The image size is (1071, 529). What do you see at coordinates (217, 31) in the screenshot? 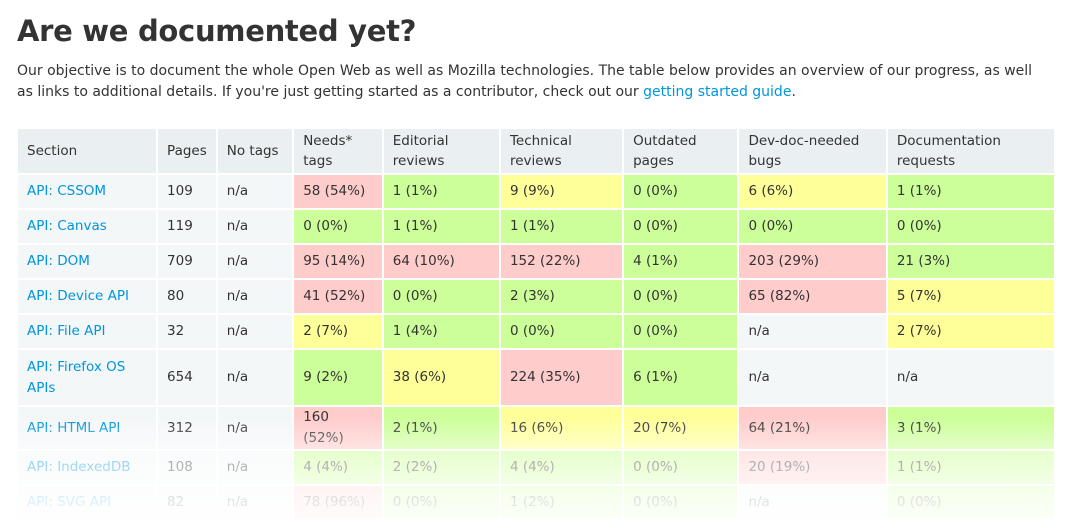
I see `page-title: Are we documented yet?` at bounding box center [217, 31].